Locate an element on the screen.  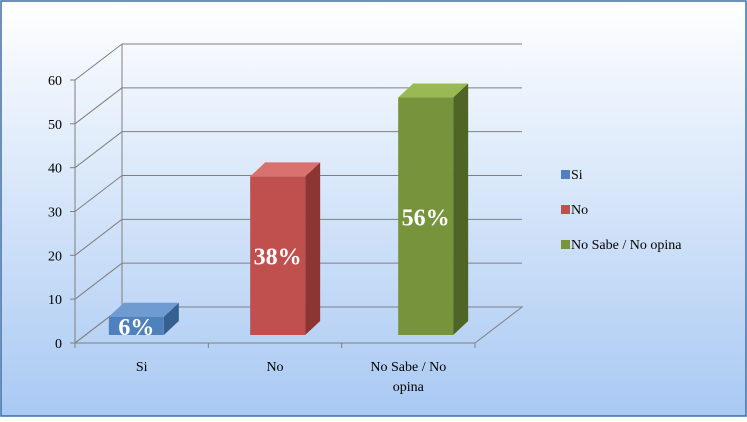
data-label: 38% is located at coordinates (278, 258).